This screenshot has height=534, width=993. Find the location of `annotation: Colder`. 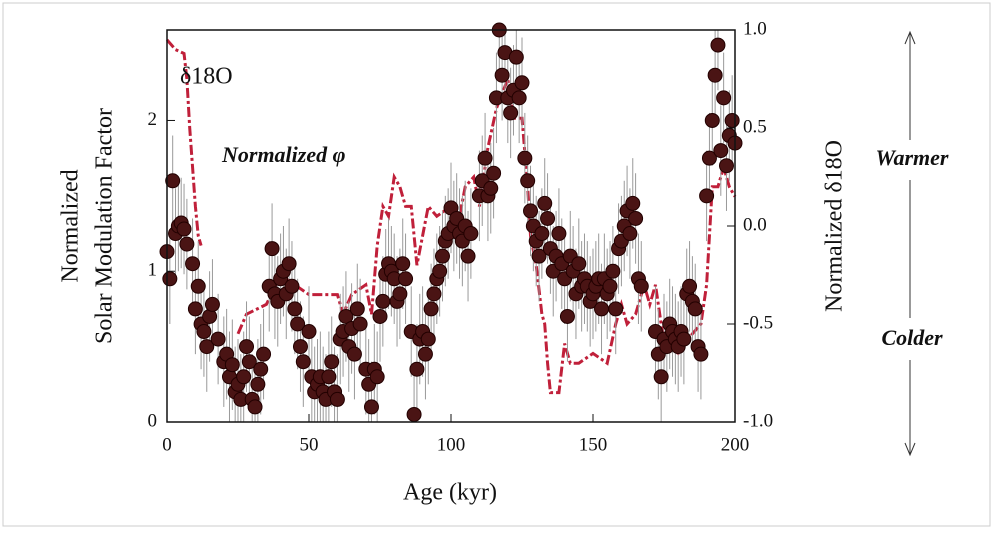

annotation: Colder is located at coordinates (912, 337).